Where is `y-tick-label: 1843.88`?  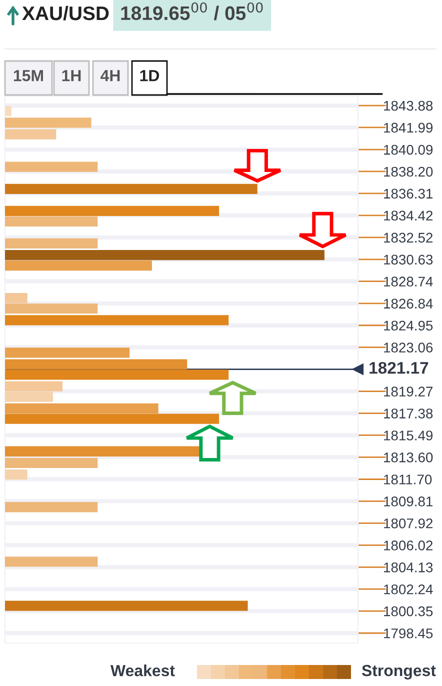 y-tick-label: 1843.88 is located at coordinates (408, 105).